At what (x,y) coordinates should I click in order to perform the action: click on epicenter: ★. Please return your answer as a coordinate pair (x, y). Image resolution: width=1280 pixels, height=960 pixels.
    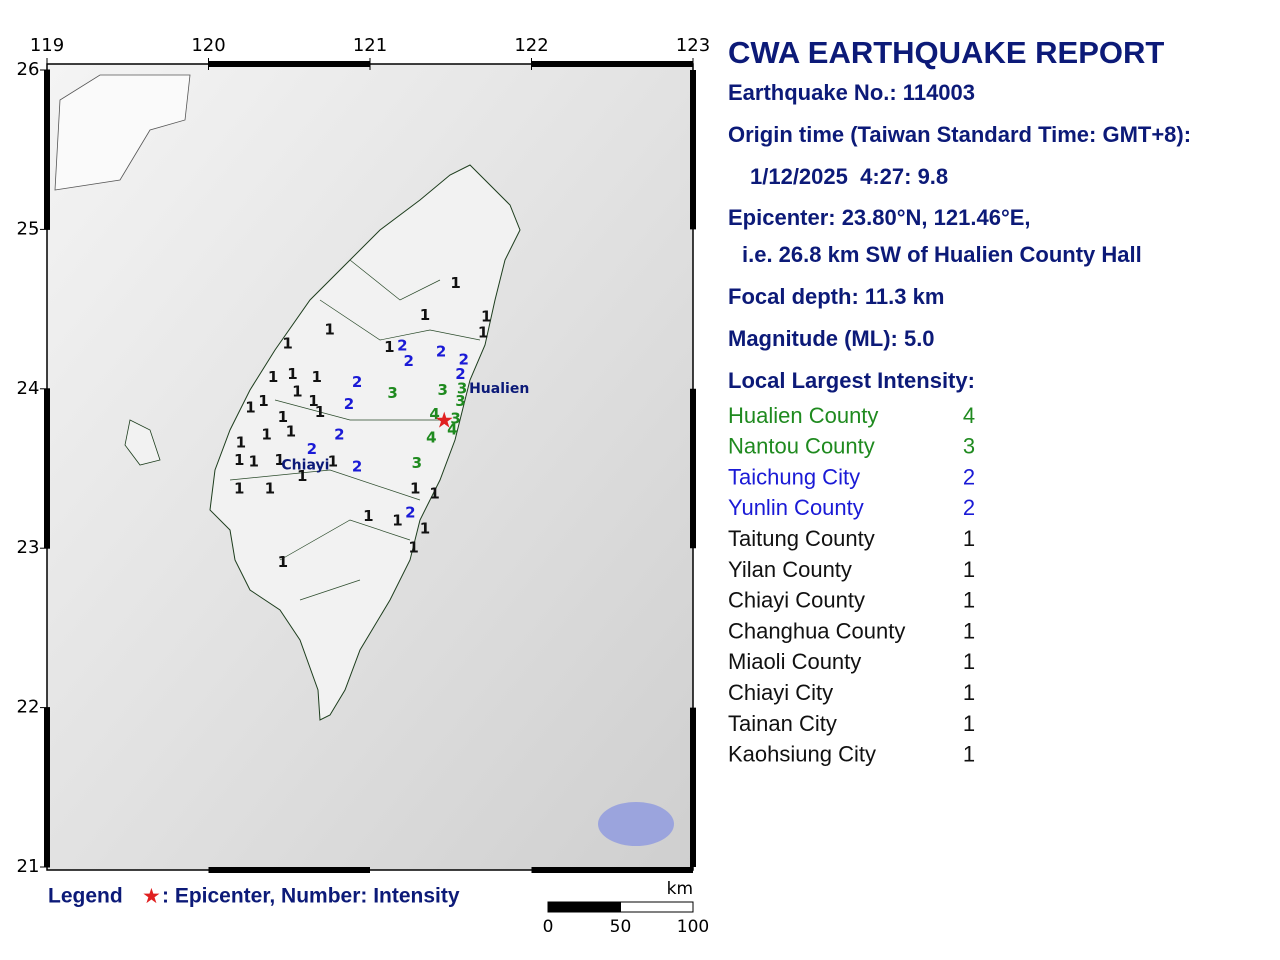
    Looking at the image, I should click on (444, 421).